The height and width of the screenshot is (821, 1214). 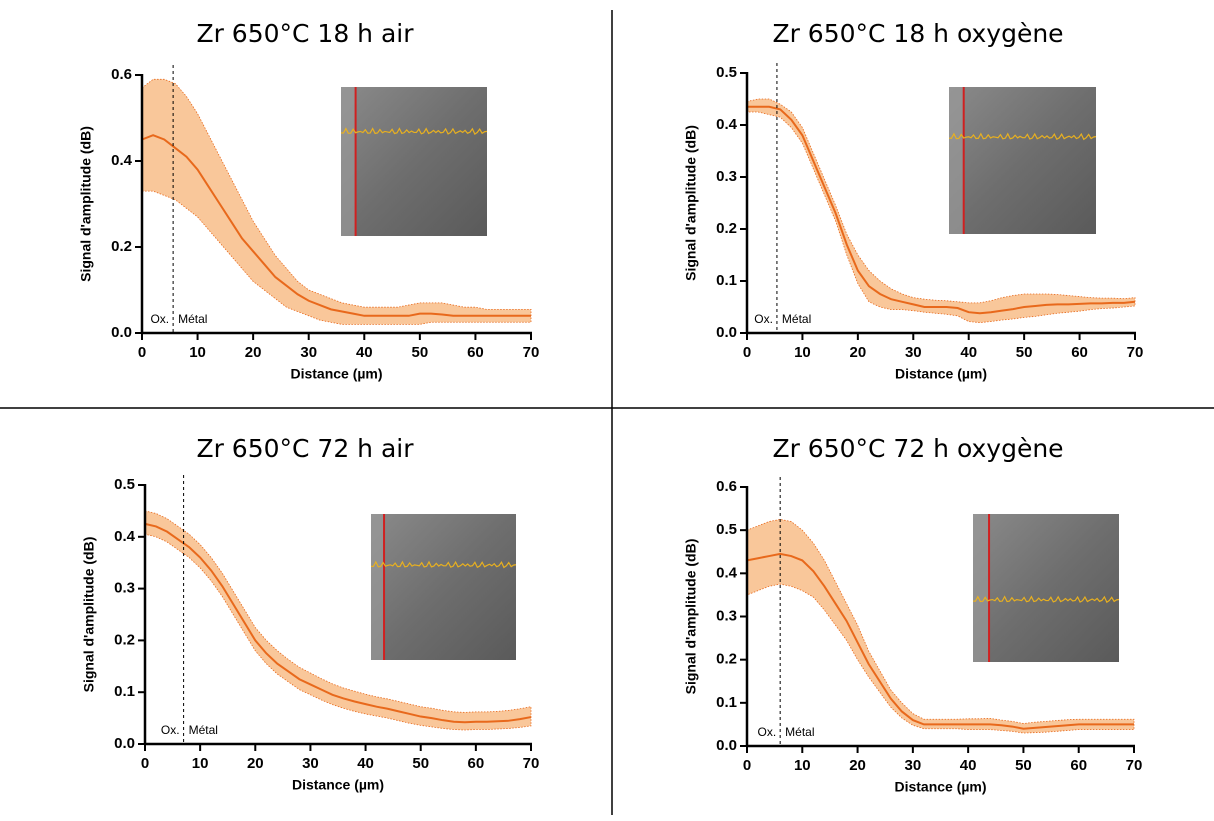 I want to click on chart-title: Zr 650°C 18 h oxygène, so click(x=917, y=33).